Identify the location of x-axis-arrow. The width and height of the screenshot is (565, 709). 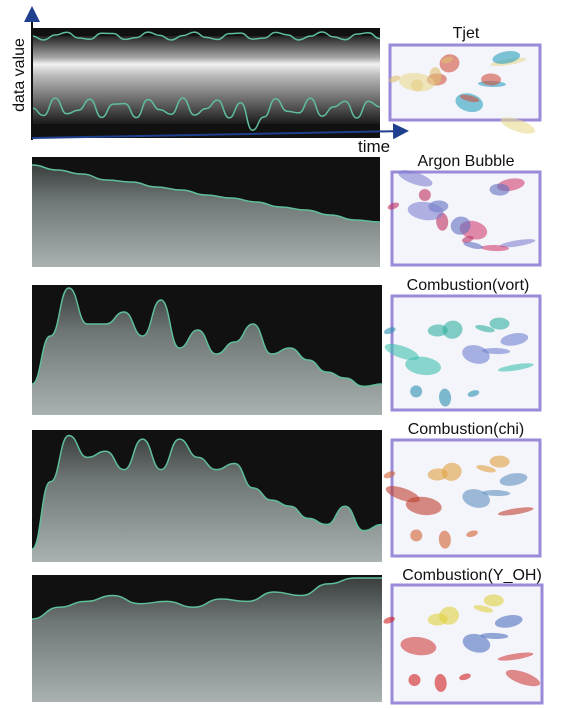
(220, 131).